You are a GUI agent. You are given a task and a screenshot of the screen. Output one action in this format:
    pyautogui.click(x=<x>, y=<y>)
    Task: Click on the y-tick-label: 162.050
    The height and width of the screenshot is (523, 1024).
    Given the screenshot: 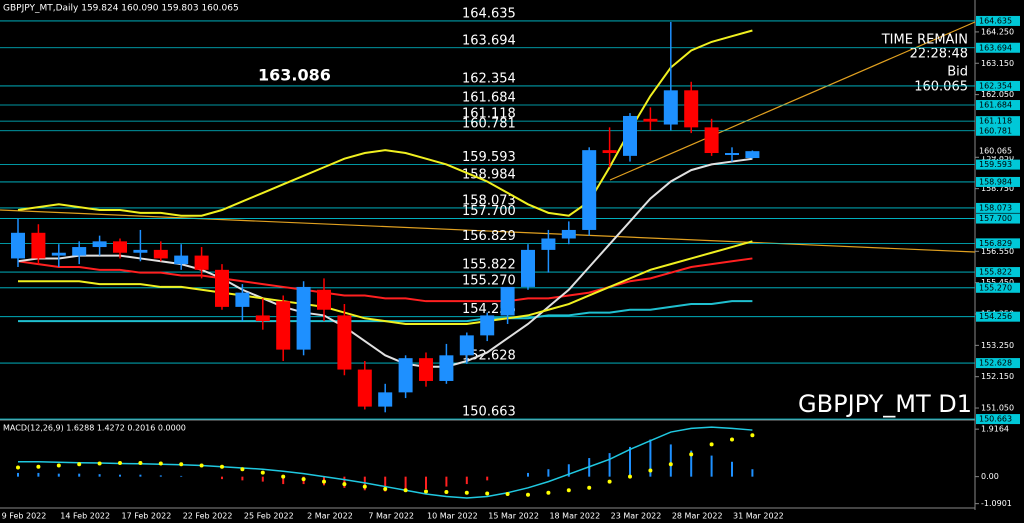 What is the action you would take?
    pyautogui.click(x=997, y=94)
    